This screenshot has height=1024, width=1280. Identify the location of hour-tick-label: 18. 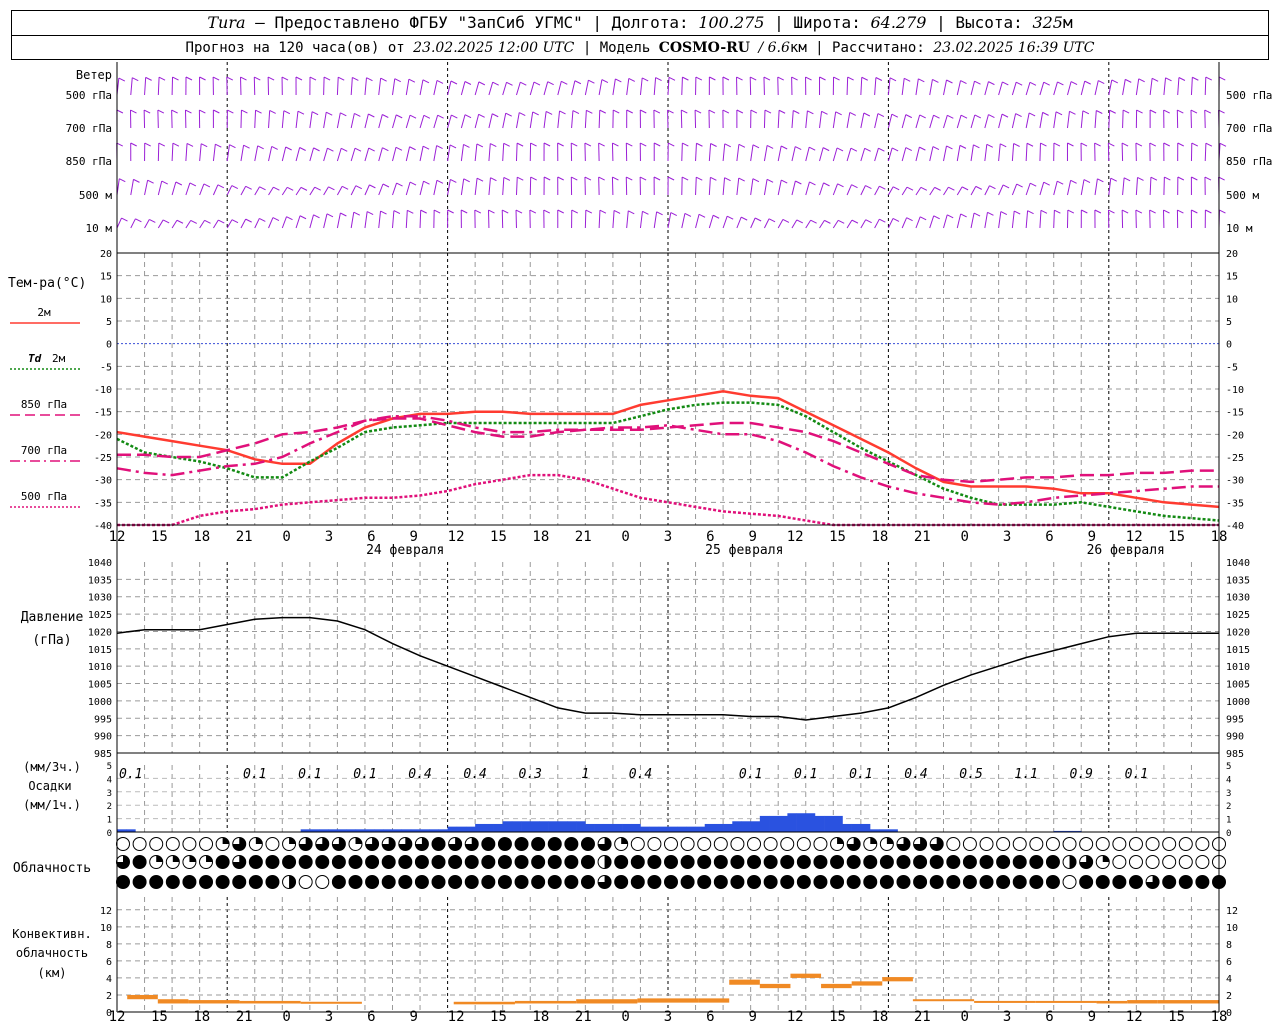
(879, 1016).